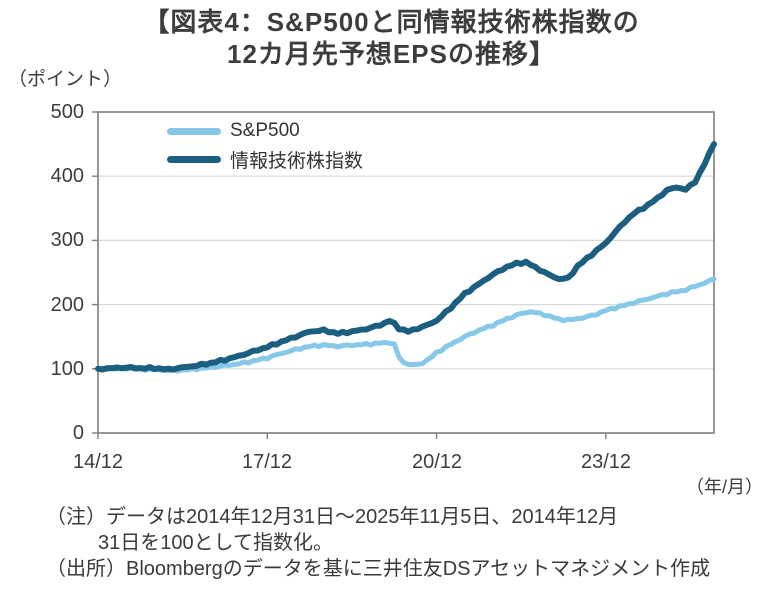 This screenshot has height=599, width=783. Describe the element at coordinates (437, 462) in the screenshot. I see `x-tick-label-20-12: 20/12` at that location.